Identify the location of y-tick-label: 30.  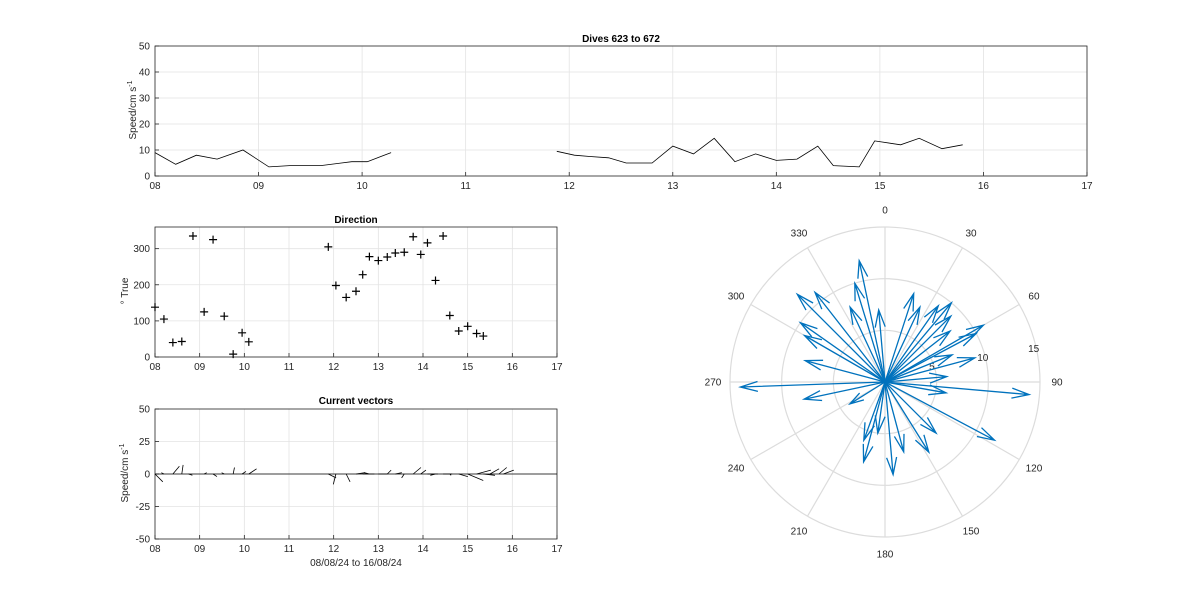
(145, 99).